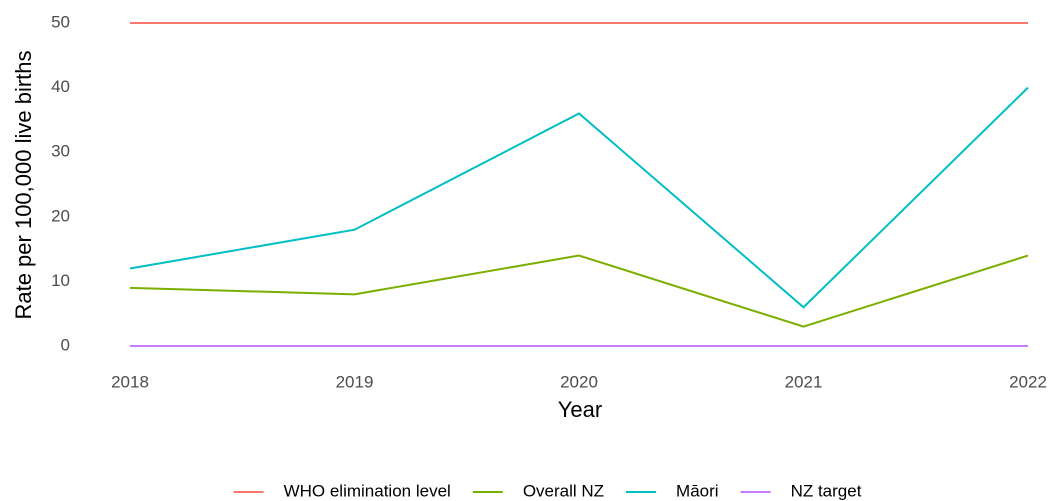 The height and width of the screenshot is (501, 1055). I want to click on legend-label: Māori, so click(697, 490).